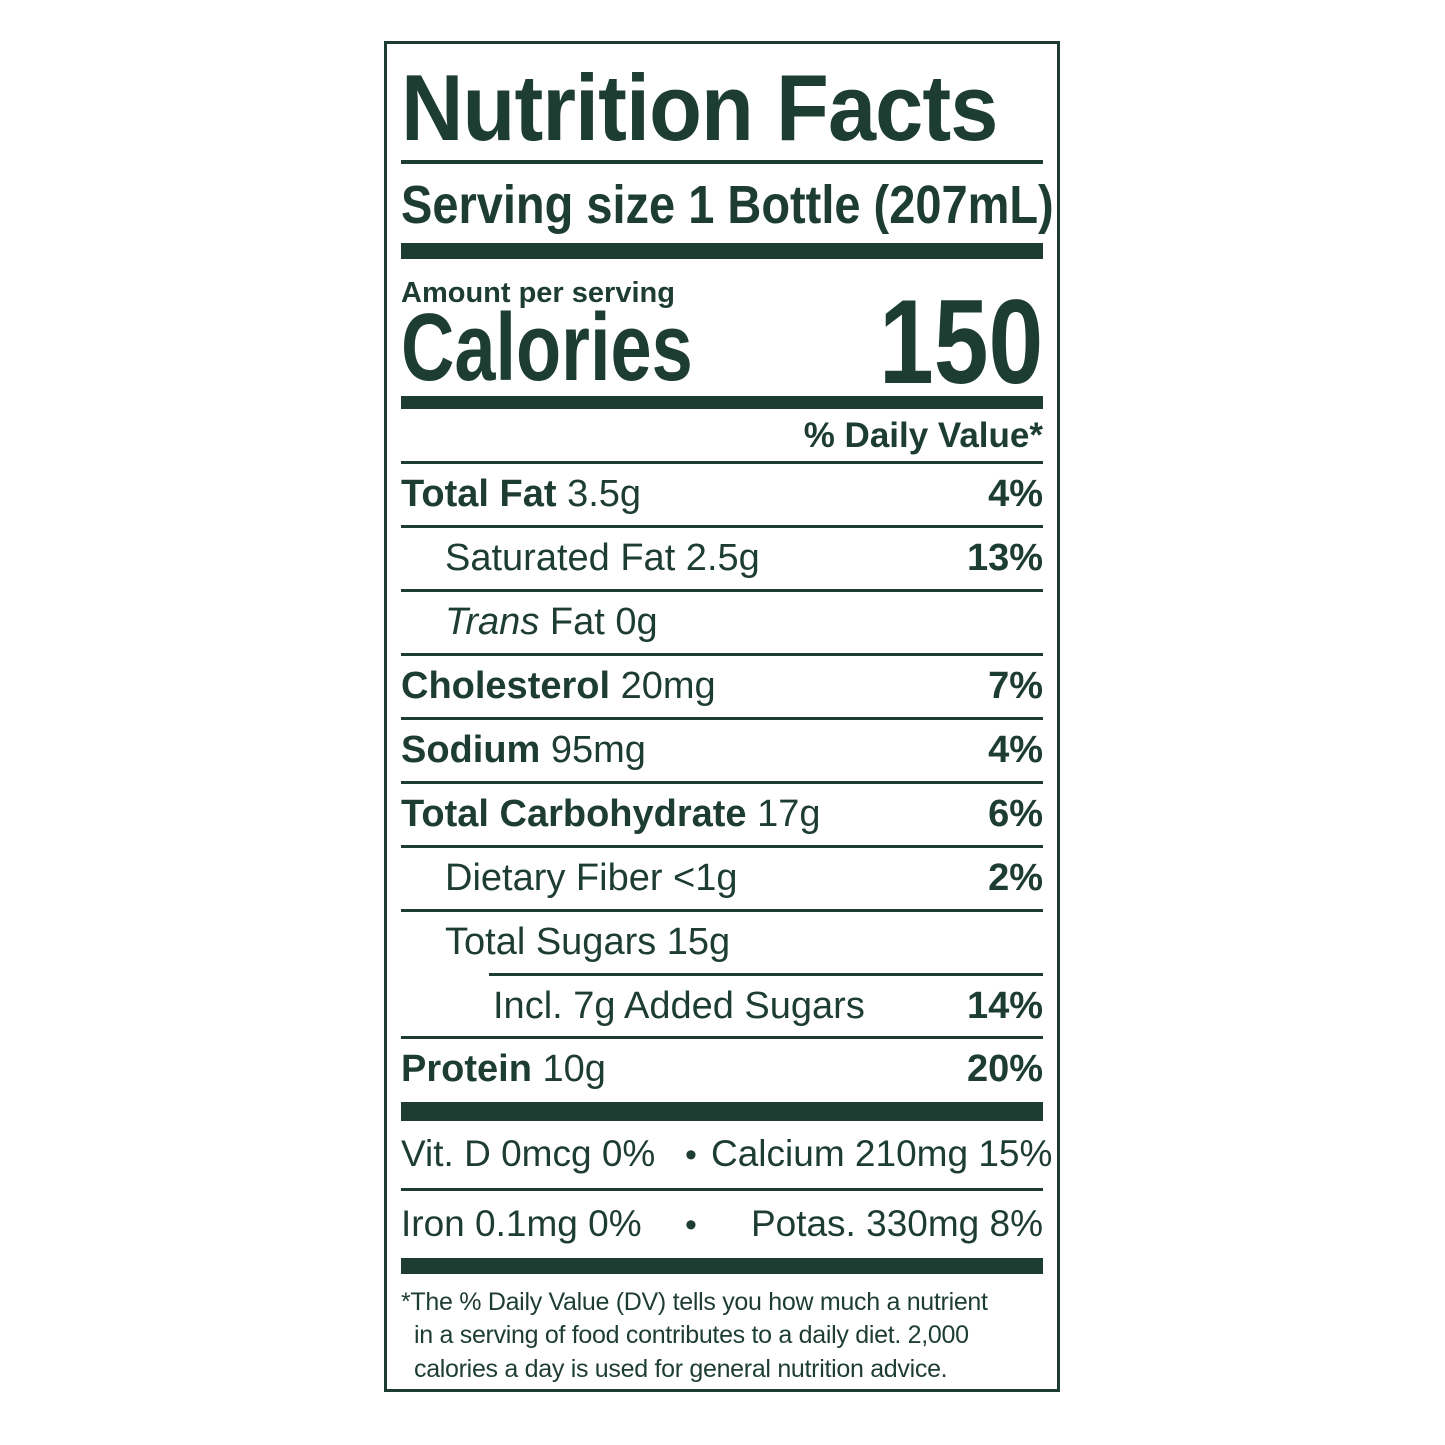 The height and width of the screenshot is (1445, 1445). What do you see at coordinates (631, 622) in the screenshot?
I see `nutrient-amount: 0g` at bounding box center [631, 622].